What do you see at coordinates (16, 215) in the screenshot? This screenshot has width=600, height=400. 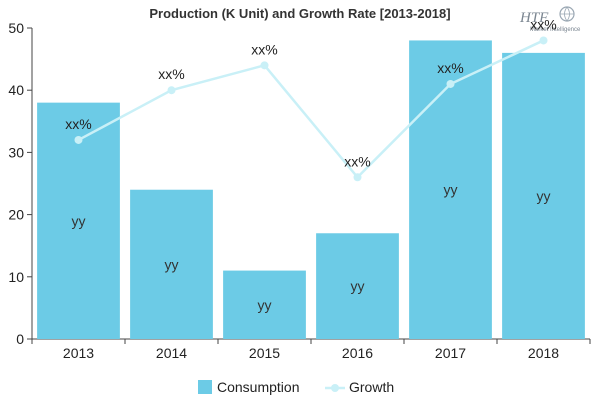 I see `y-tick-label: 20` at bounding box center [16, 215].